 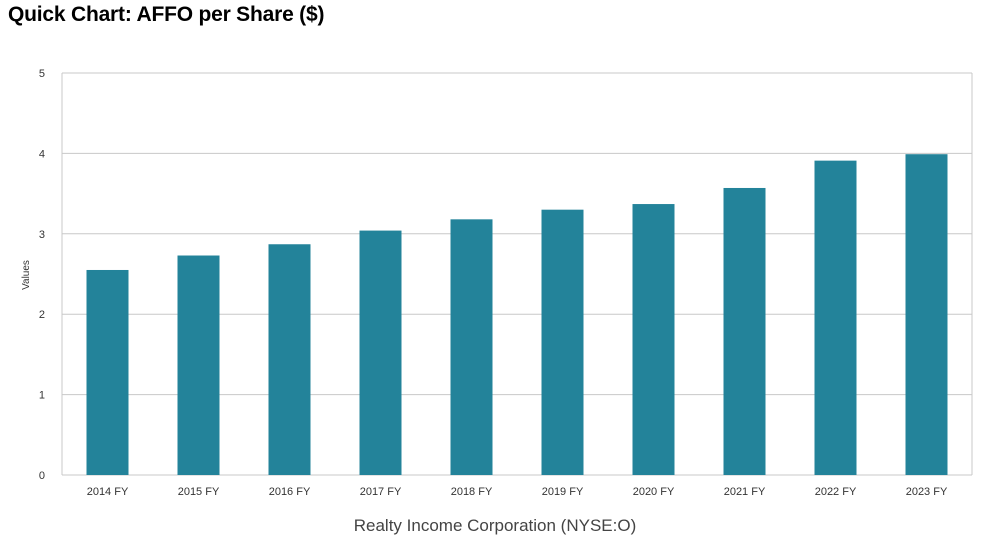 I want to click on chart-title: Quick Chart: AFFO per Share ($), so click(x=166, y=14).